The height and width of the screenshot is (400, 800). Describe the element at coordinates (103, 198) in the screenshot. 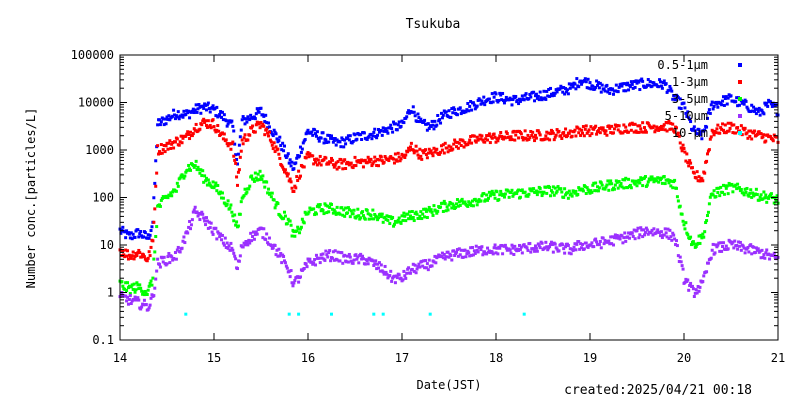

I see `y-tick-label: 100` at that location.